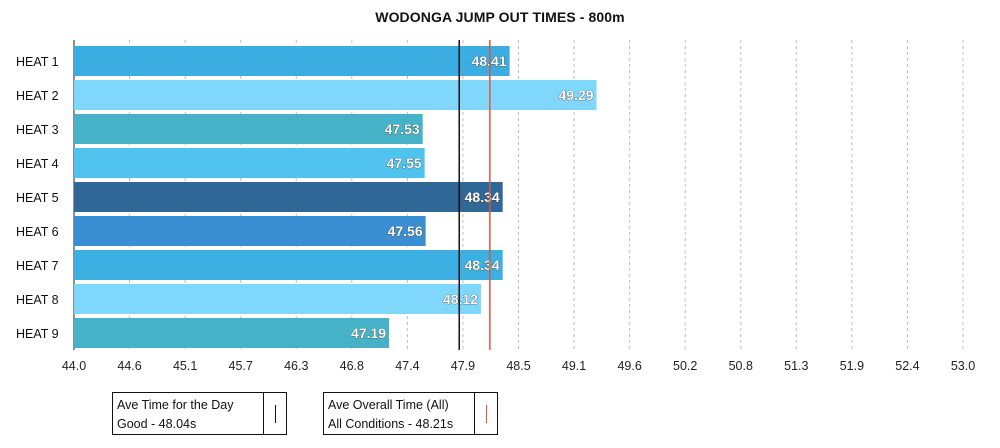 The width and height of the screenshot is (1000, 448). What do you see at coordinates (296, 366) in the screenshot?
I see `x-tick-label: 46.3` at bounding box center [296, 366].